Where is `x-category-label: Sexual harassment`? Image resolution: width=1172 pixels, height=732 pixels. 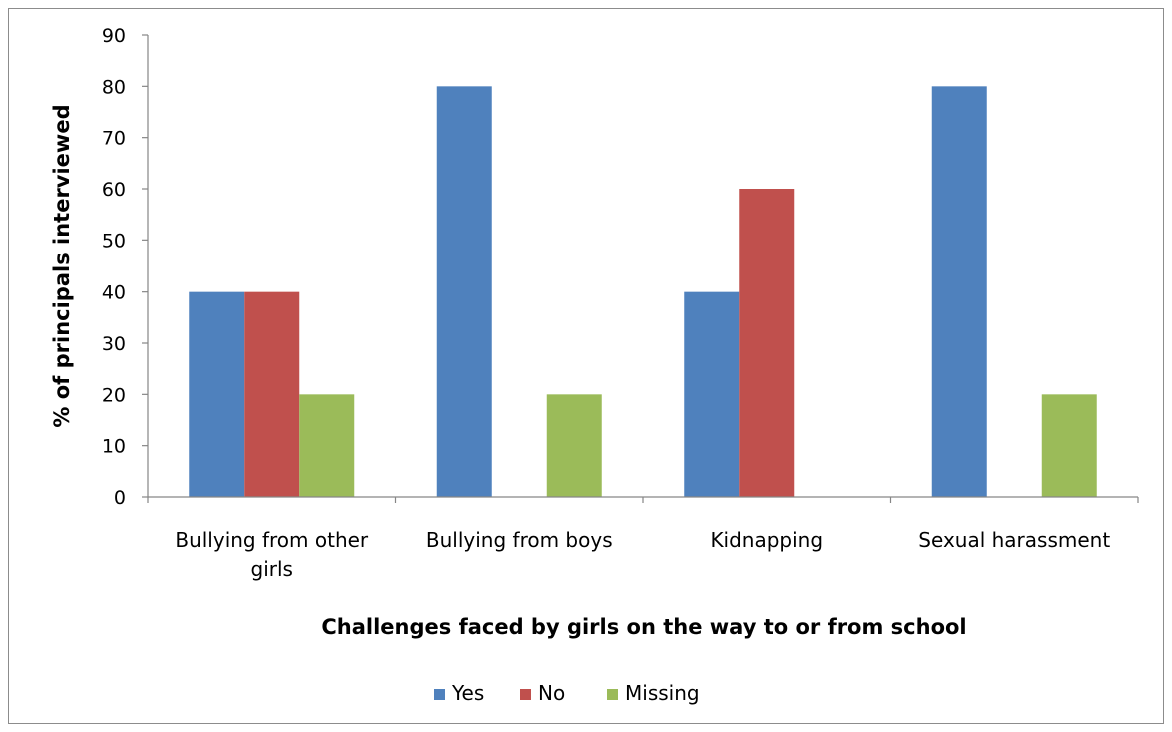 x-category-label: Sexual harassment is located at coordinates (1014, 540).